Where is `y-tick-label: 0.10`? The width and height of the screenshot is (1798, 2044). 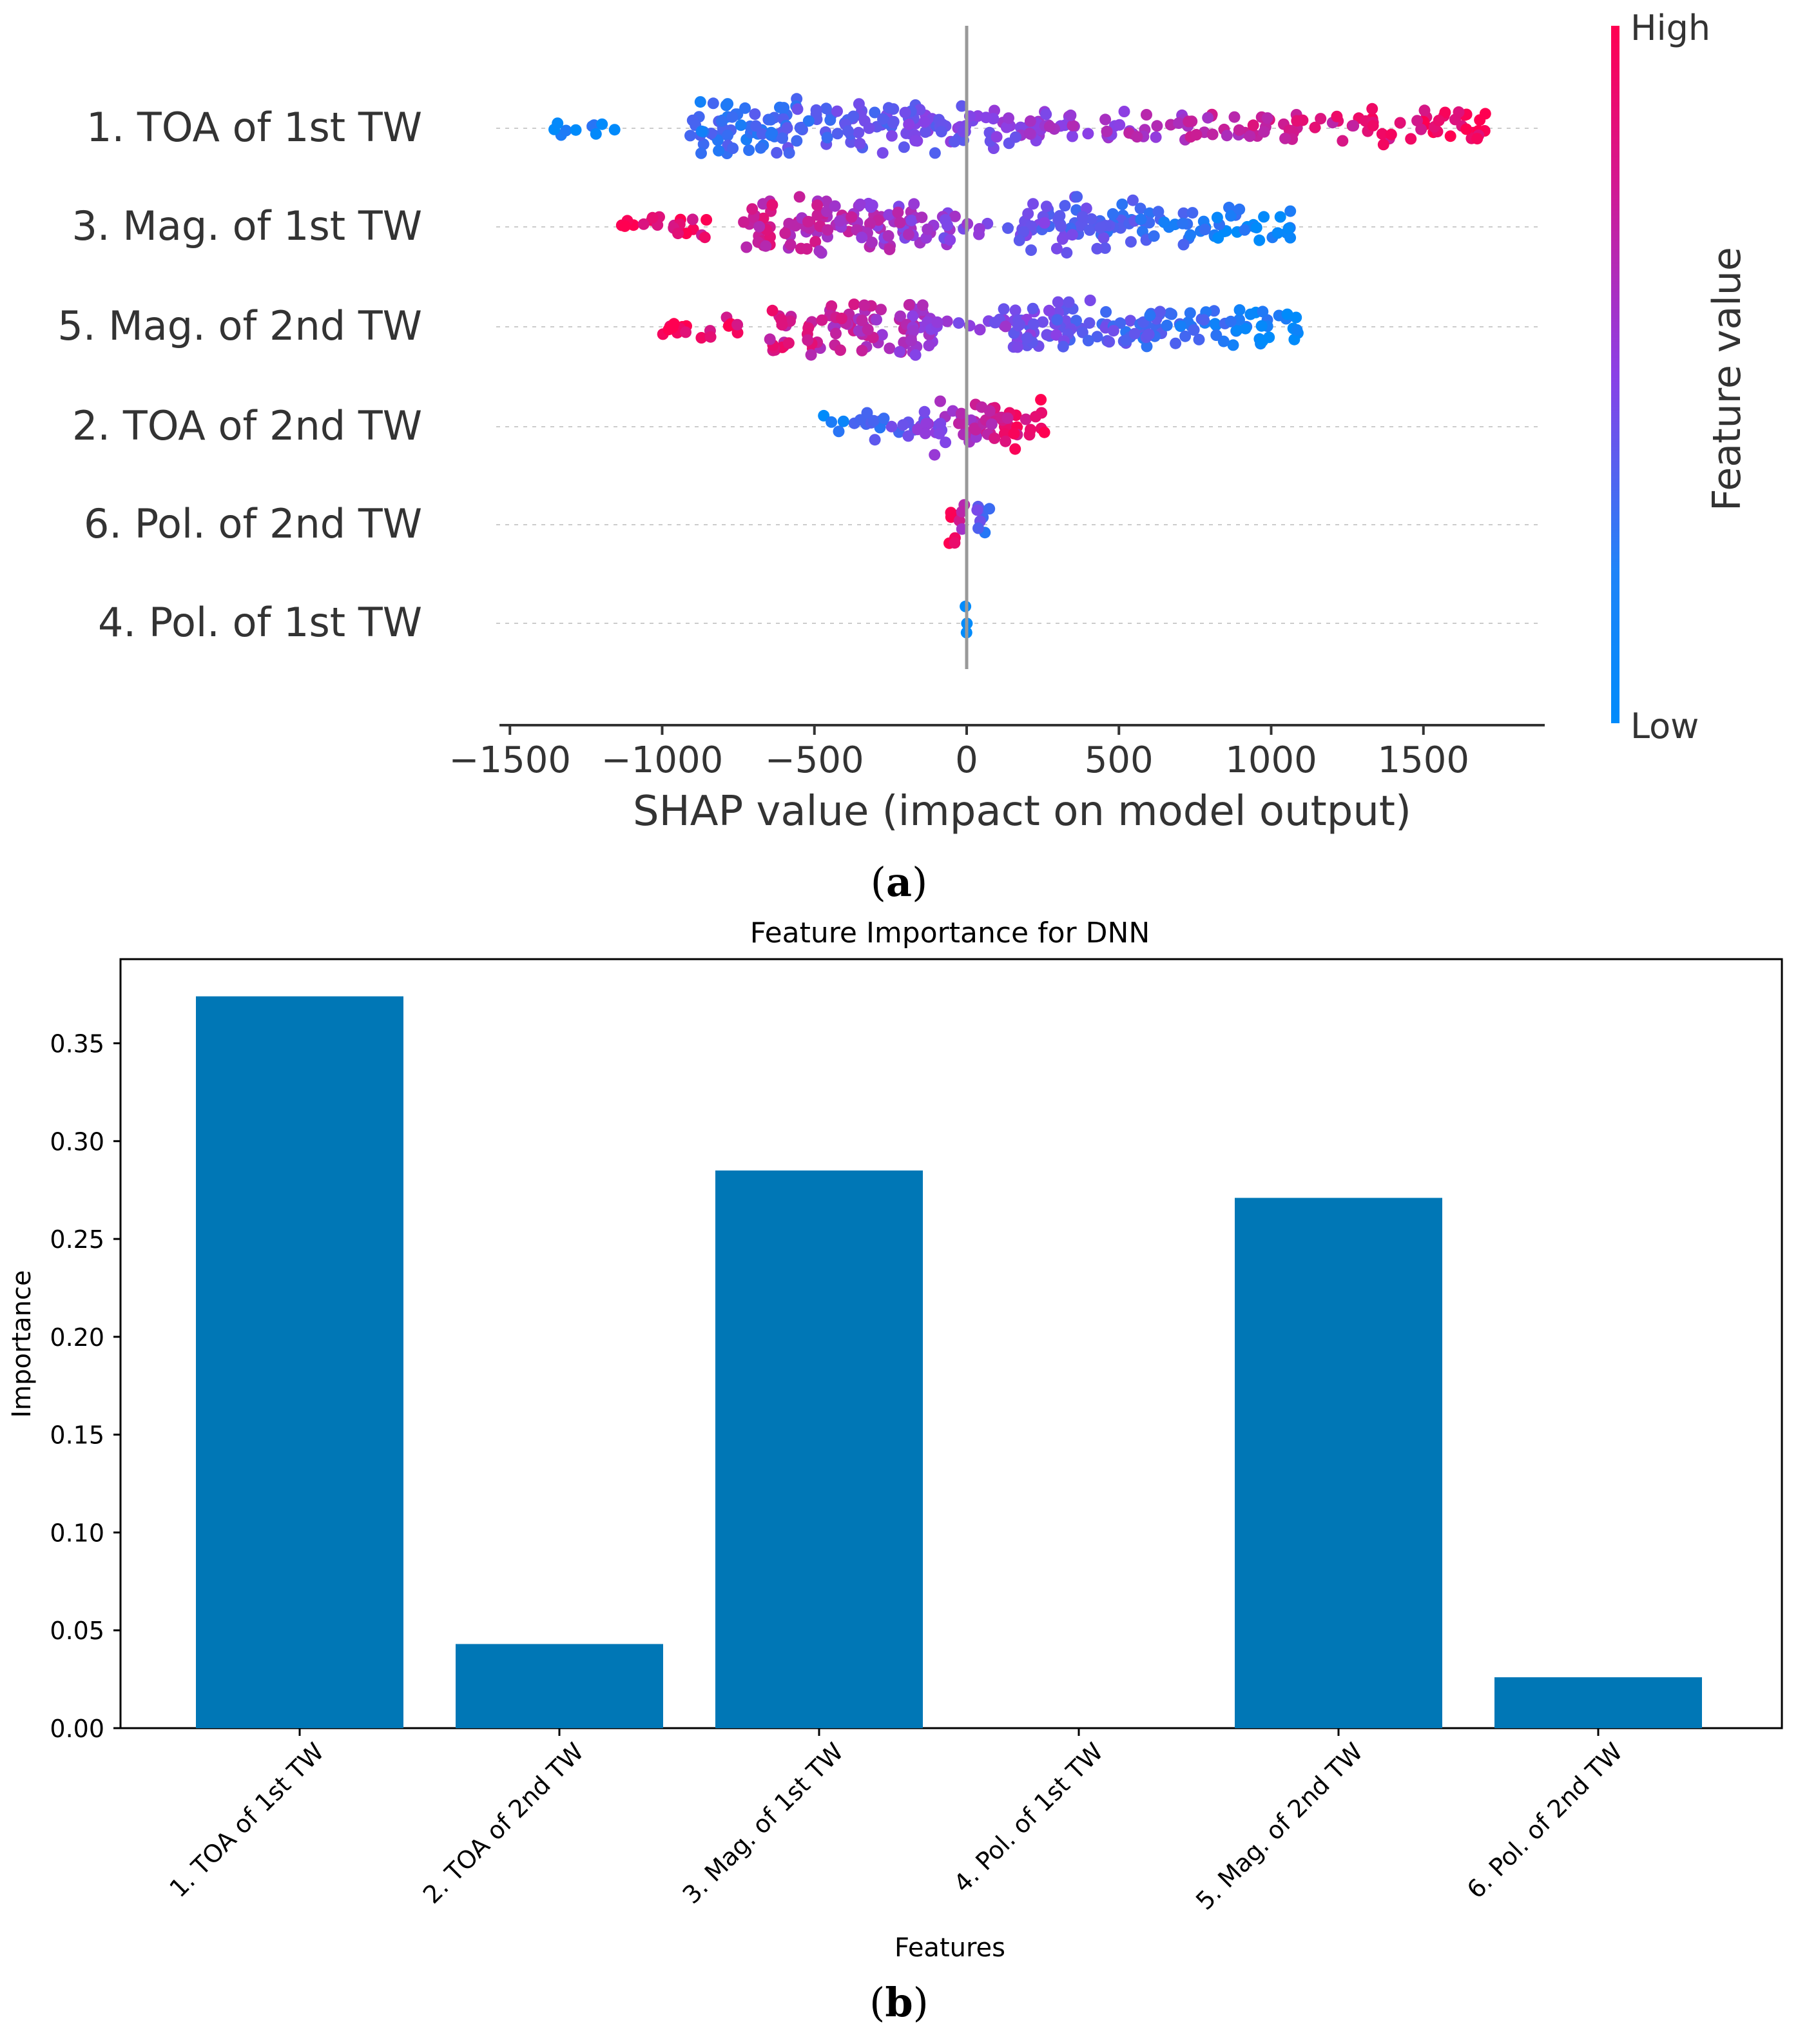
y-tick-label: 0.10 is located at coordinates (77, 1533).